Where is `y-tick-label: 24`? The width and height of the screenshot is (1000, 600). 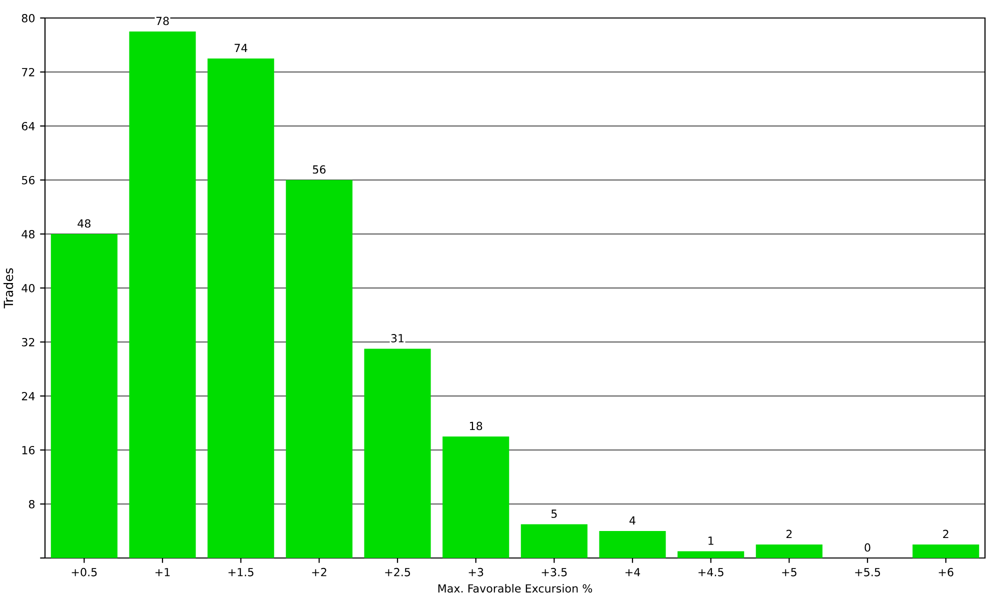 y-tick-label: 24 is located at coordinates (28, 396).